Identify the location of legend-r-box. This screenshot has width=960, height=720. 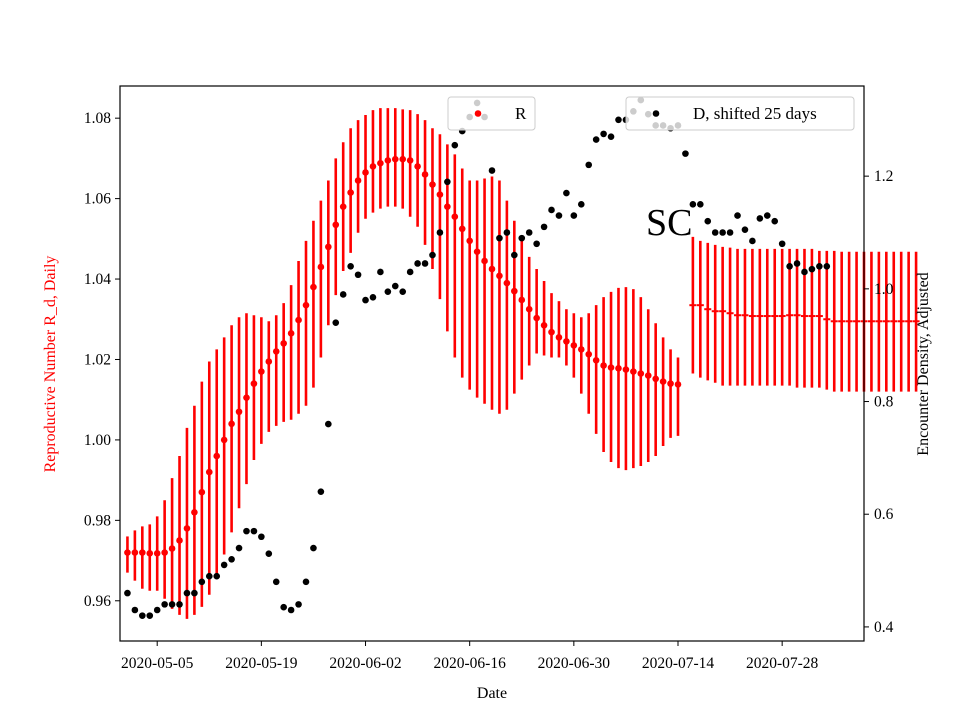
(491, 113).